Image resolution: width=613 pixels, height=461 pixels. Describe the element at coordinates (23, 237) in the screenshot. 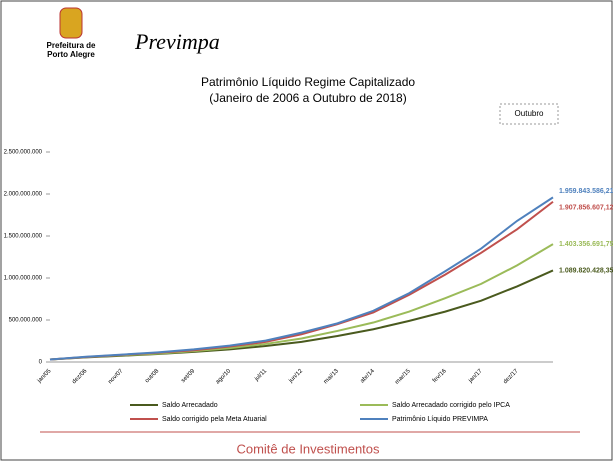

I see `y-tick-label: 1.500.000.000` at that location.